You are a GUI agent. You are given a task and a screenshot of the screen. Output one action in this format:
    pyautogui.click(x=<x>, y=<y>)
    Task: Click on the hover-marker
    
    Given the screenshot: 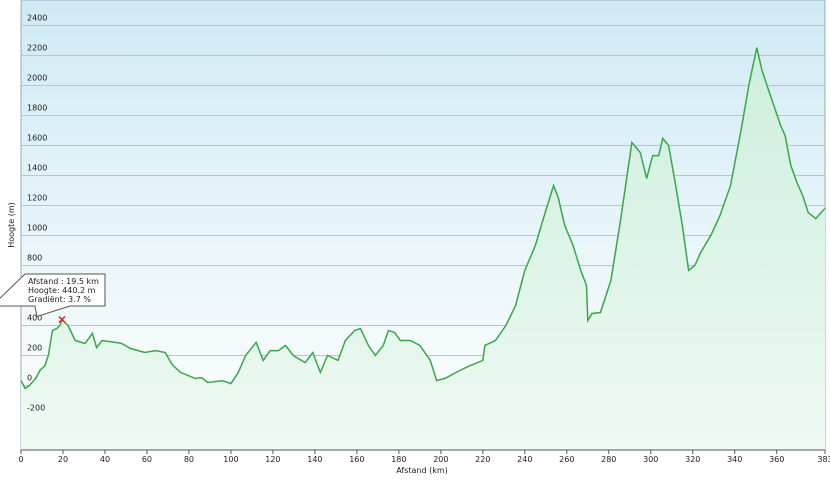 What is the action you would take?
    pyautogui.click(x=62, y=319)
    